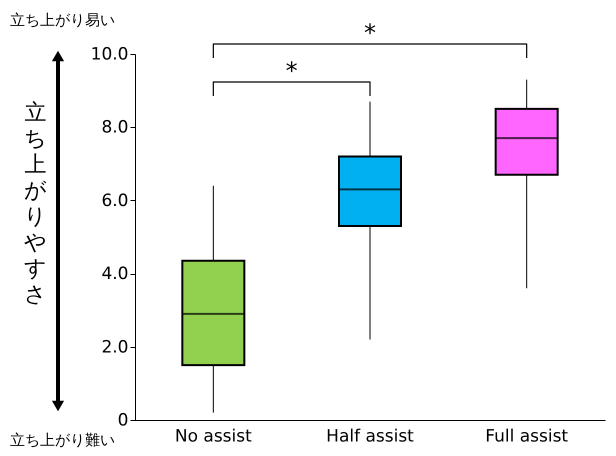 Image resolution: width=616 pixels, height=456 pixels. Describe the element at coordinates (35, 204) in the screenshot. I see `y-axis-title: 立ち上がりやすさ` at that location.